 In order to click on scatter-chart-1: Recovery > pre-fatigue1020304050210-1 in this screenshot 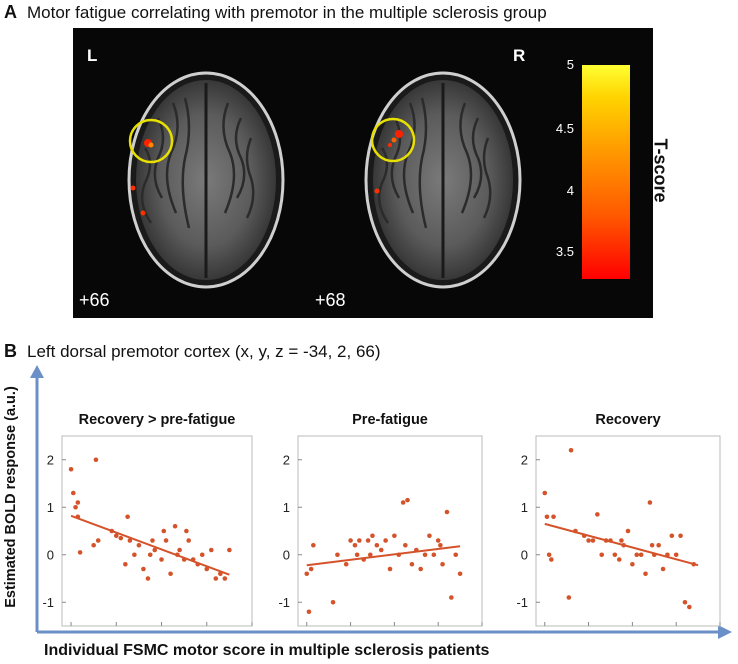, I will do `click(147, 519)`.